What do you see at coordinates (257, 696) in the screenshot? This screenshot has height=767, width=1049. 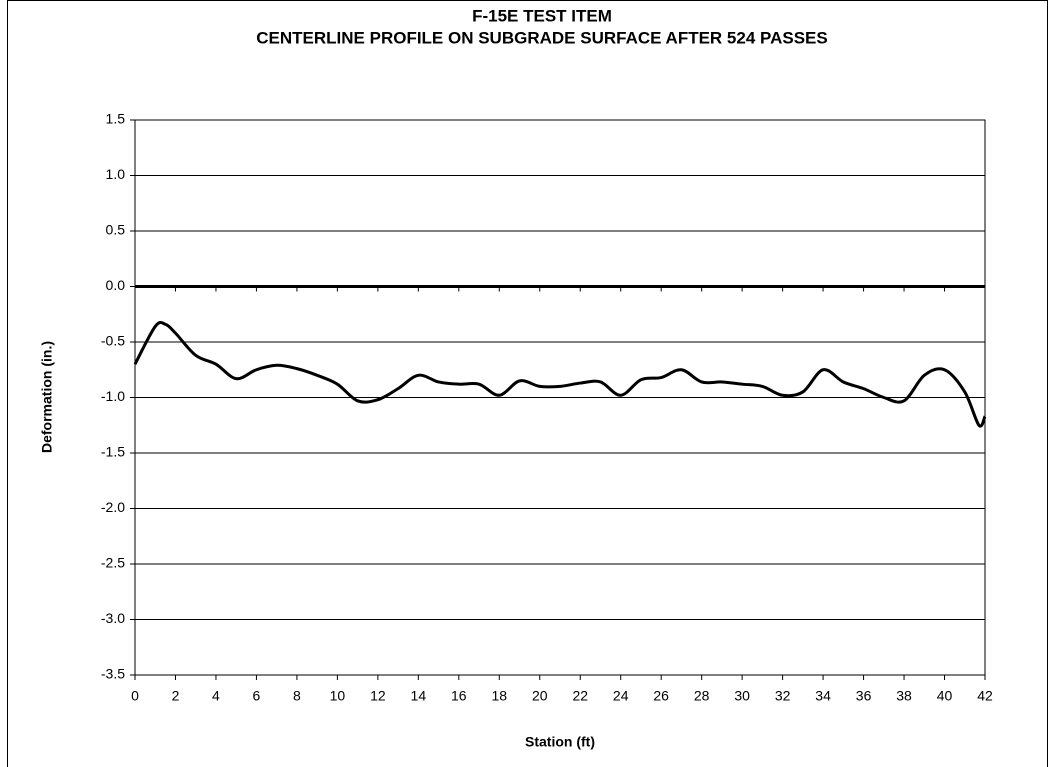 I see `x-tick-label: 6` at bounding box center [257, 696].